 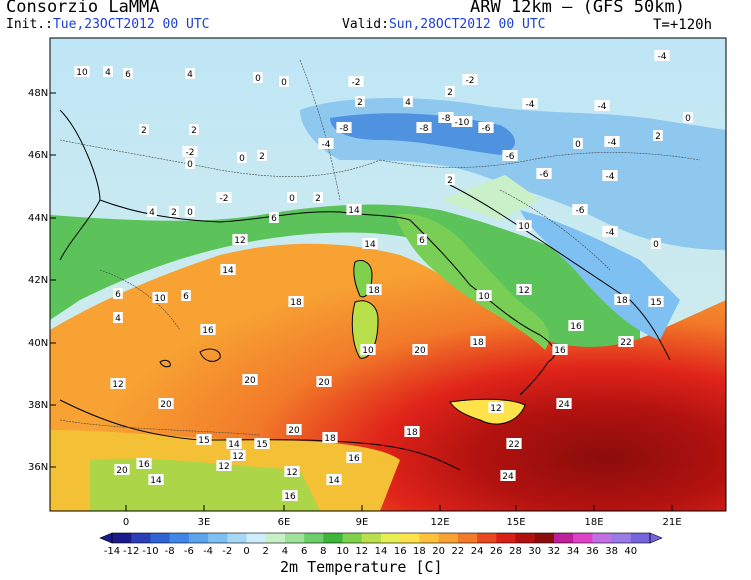 What do you see at coordinates (564, 404) in the screenshot?
I see `temperature-value-label: 24` at bounding box center [564, 404].